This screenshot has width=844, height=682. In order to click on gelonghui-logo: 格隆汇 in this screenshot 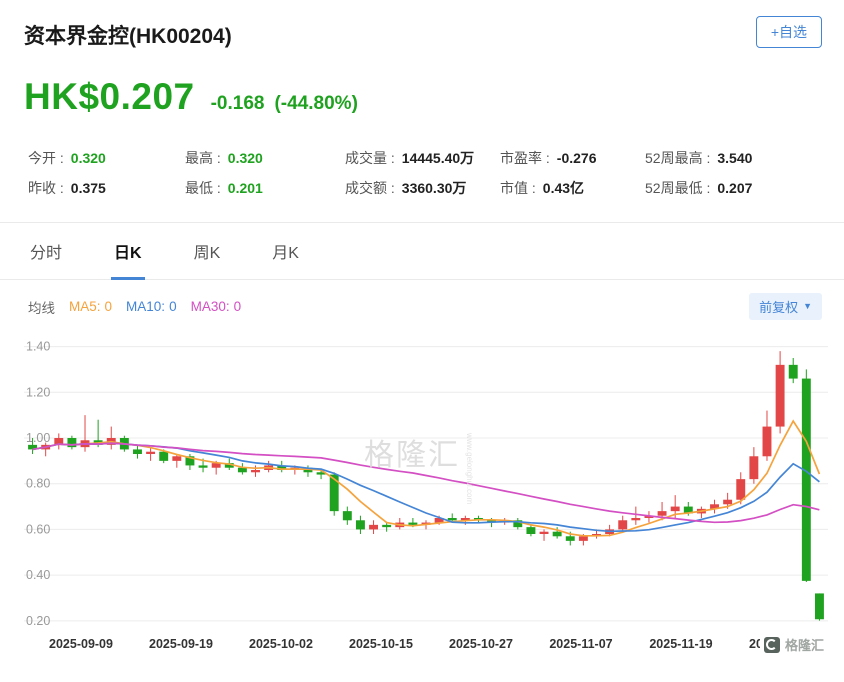, I will do `click(791, 644)`.